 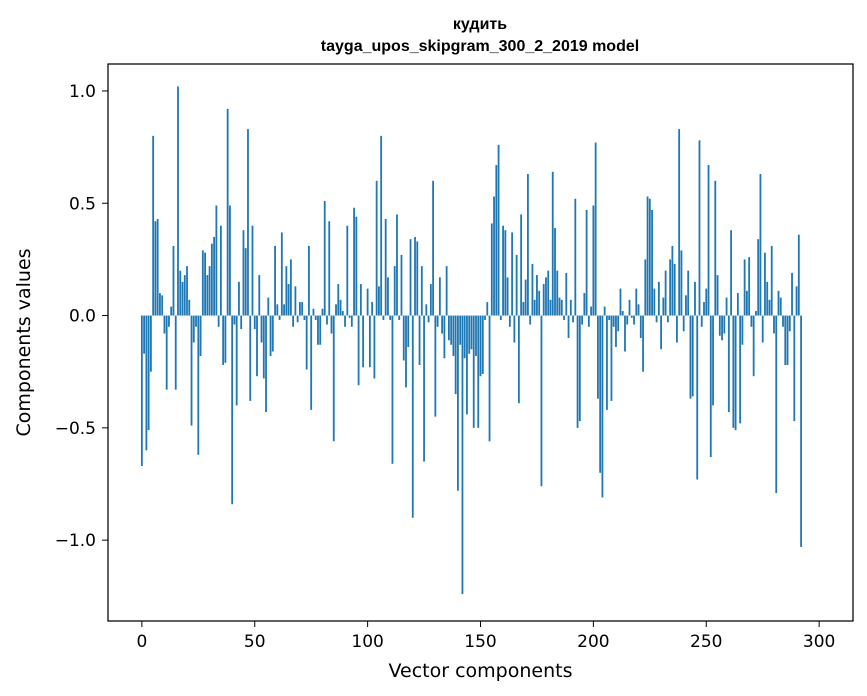 What do you see at coordinates (480, 46) in the screenshot?
I see `chart-subtitle: tayga_upos_skipgram_300_2_2019 model` at bounding box center [480, 46].